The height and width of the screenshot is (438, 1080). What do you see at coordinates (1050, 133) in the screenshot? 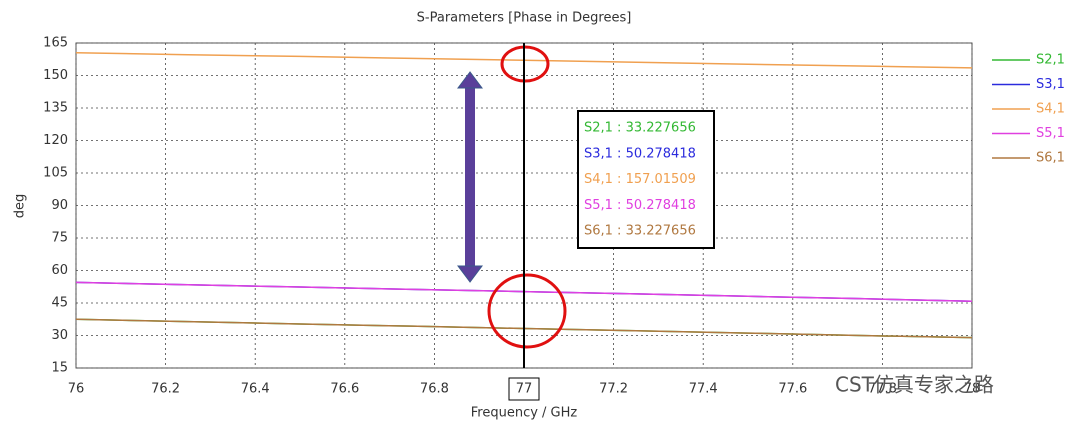
I see `legend-label: S5,1` at bounding box center [1050, 133].